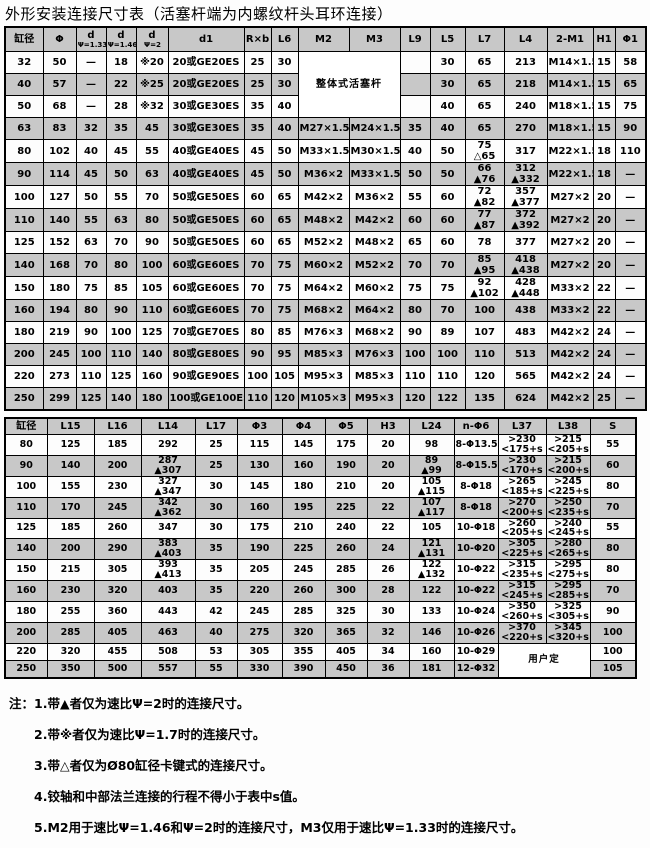 The image size is (650, 848). I want to click on cell: 565, so click(525, 377).